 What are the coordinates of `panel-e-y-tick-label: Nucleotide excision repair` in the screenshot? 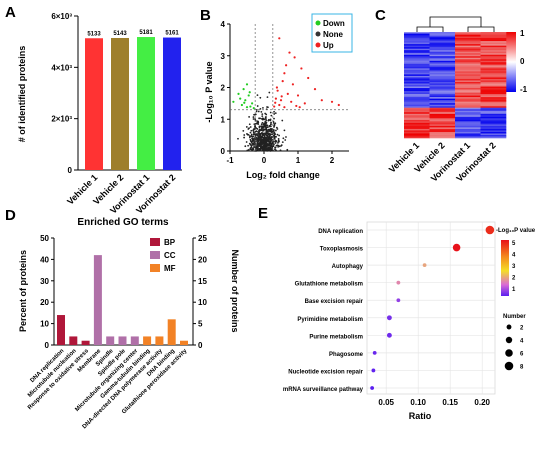 It's located at (325, 372).